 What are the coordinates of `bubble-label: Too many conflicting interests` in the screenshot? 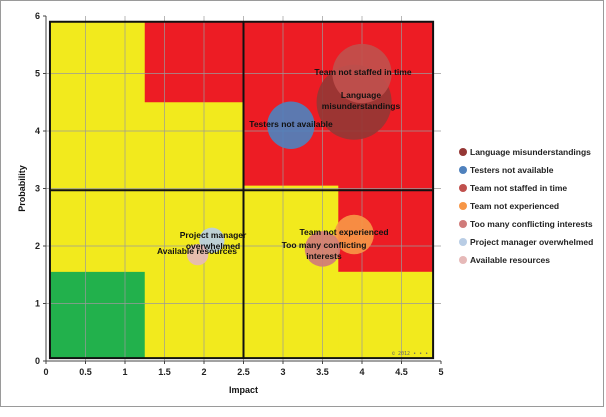 It's located at (324, 250).